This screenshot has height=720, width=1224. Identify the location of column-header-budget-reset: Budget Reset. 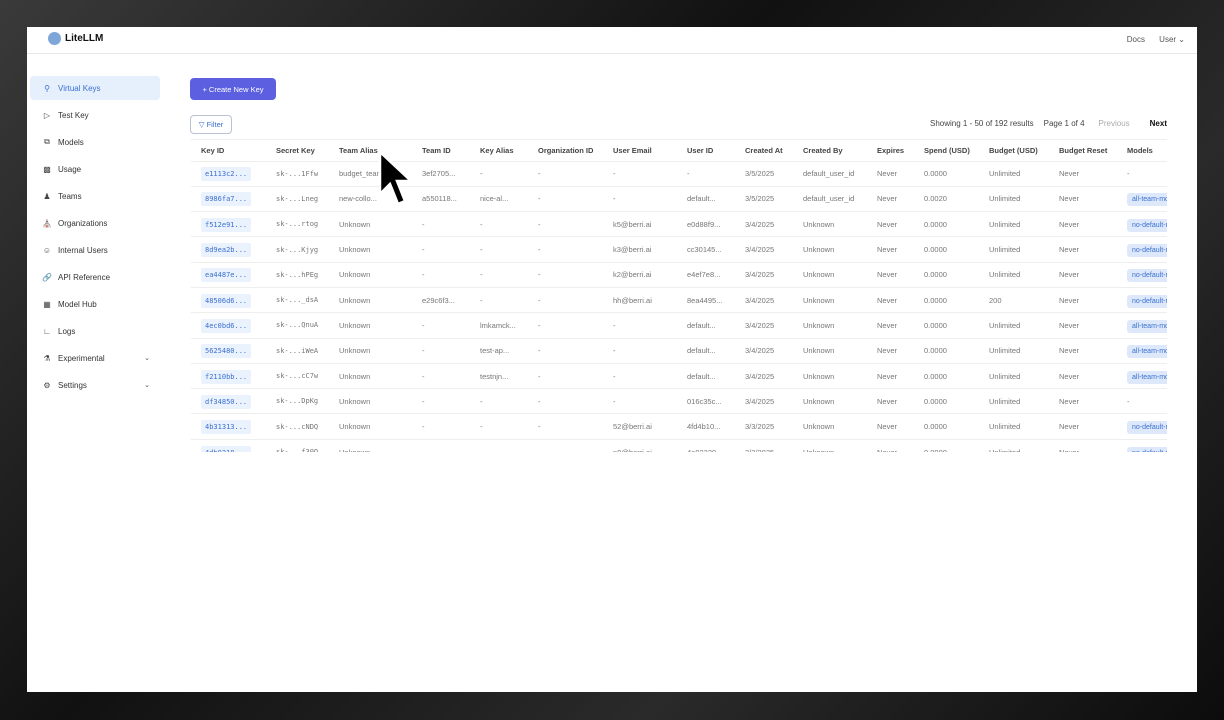
(1083, 150).